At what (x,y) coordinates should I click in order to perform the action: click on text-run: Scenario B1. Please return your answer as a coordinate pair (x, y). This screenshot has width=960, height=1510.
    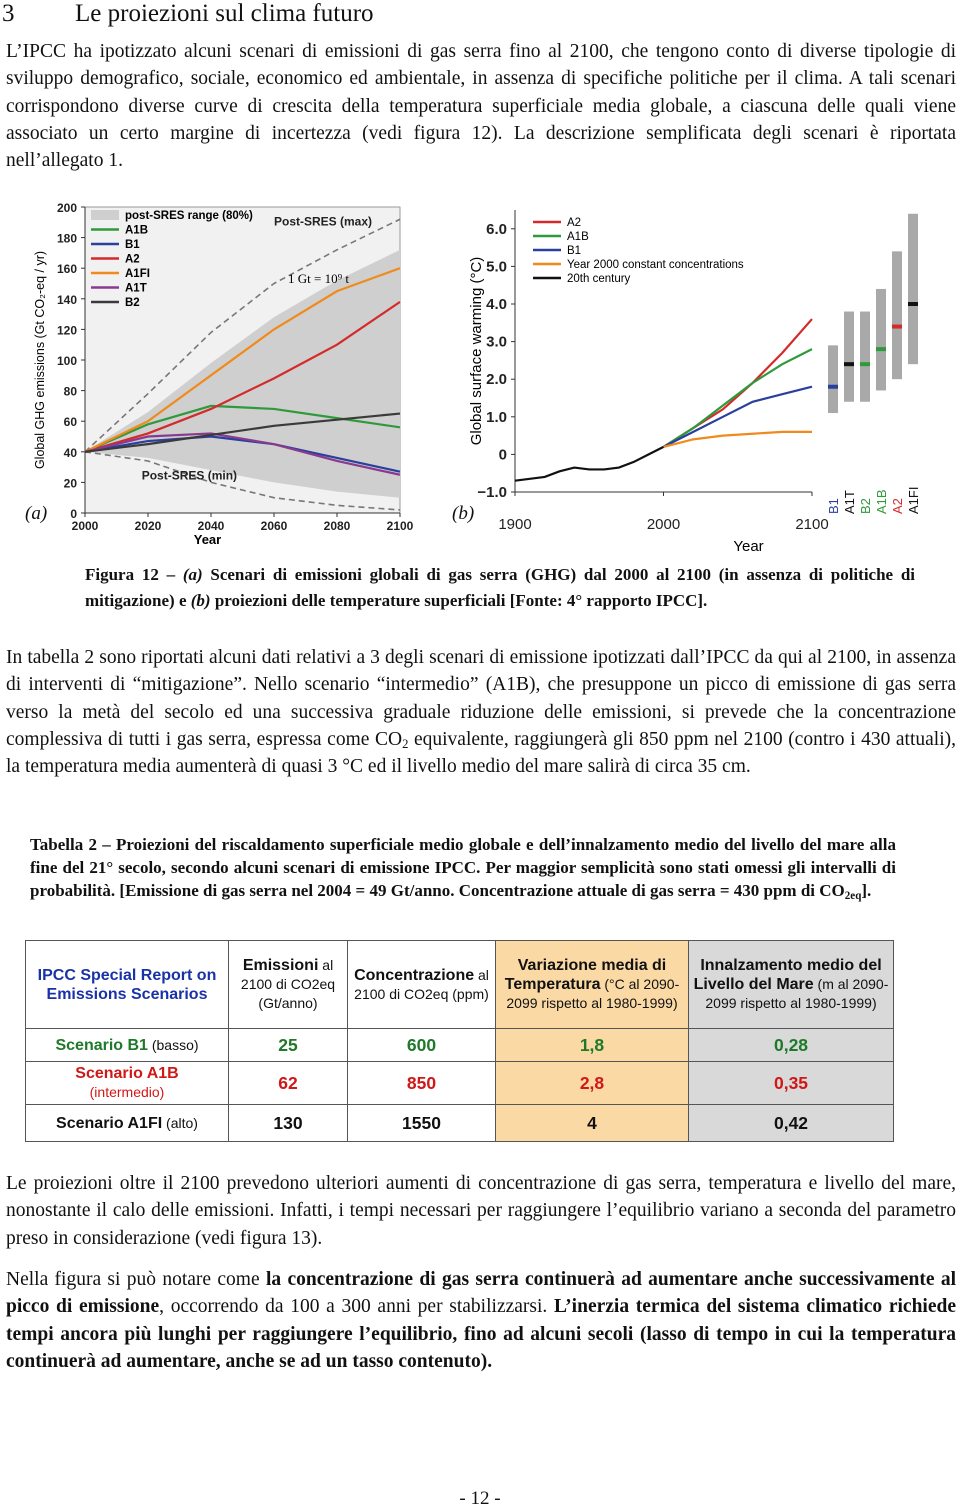
    Looking at the image, I should click on (101, 1045).